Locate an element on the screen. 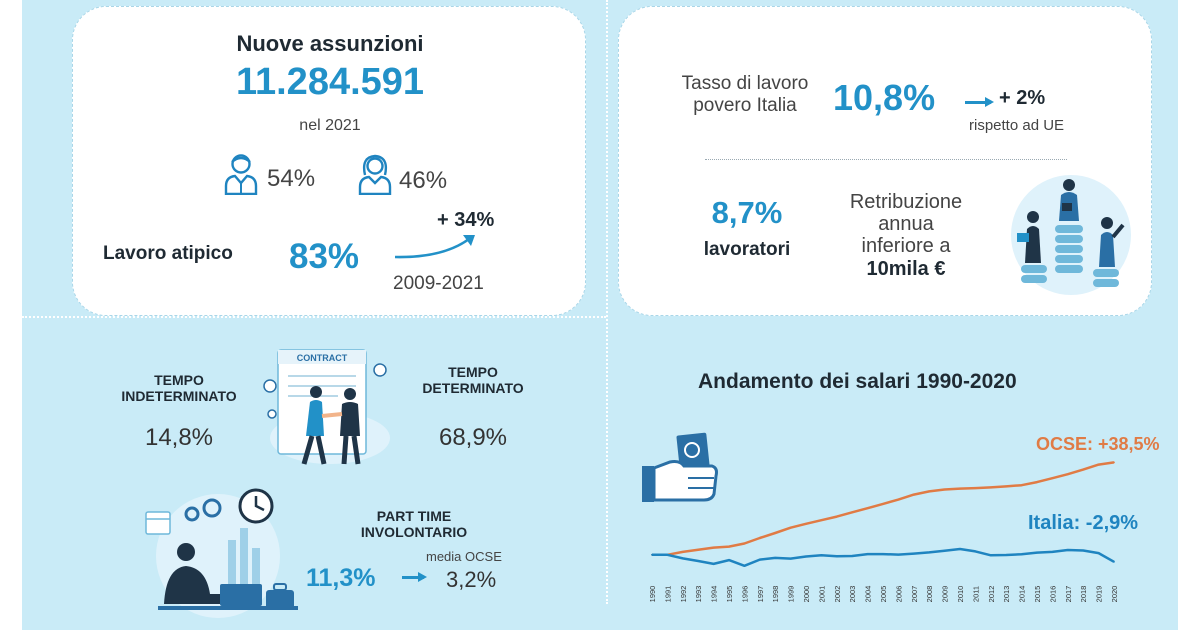  x-tick-label: 1999 is located at coordinates (791, 594).